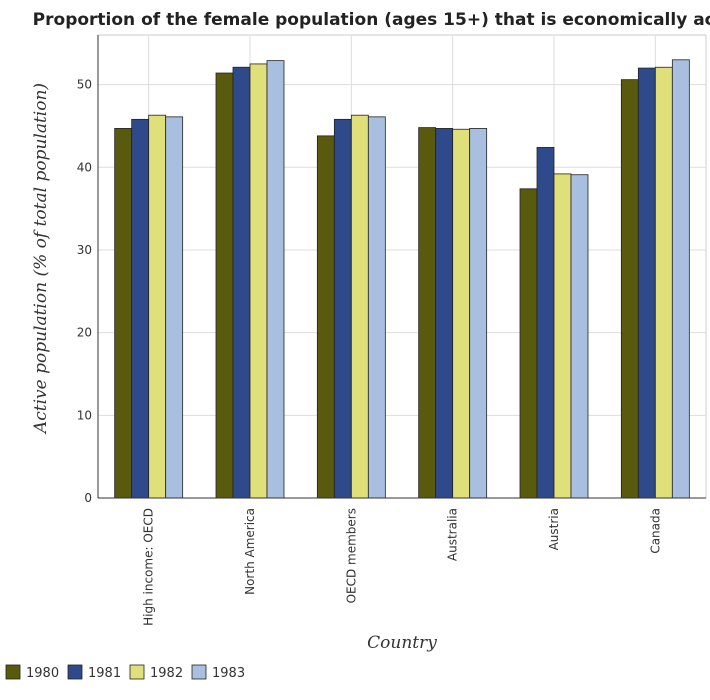 This screenshot has width=710, height=700. What do you see at coordinates (663, 282) in the screenshot?
I see `bar-1982-canada` at bounding box center [663, 282].